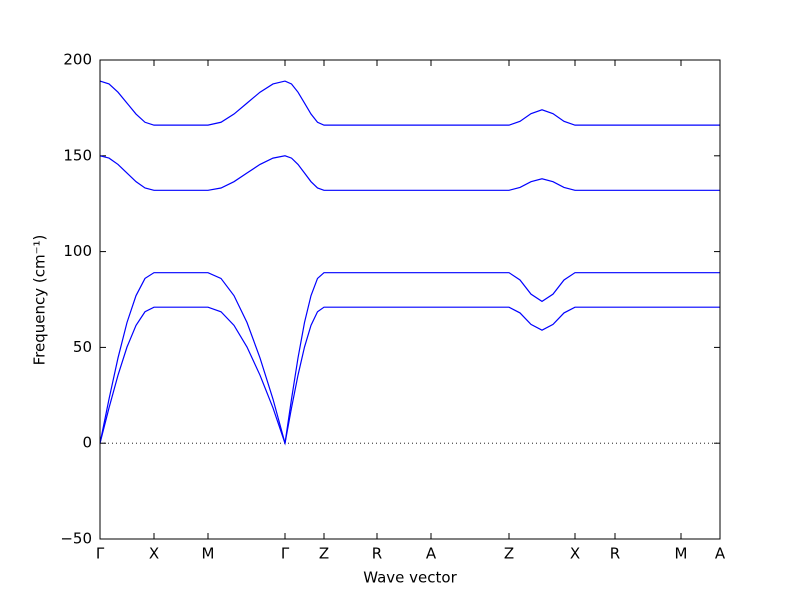 This screenshot has width=800, height=604. Describe the element at coordinates (40, 300) in the screenshot. I see `y-axis-label: Frequency (cm⁻¹)` at that location.